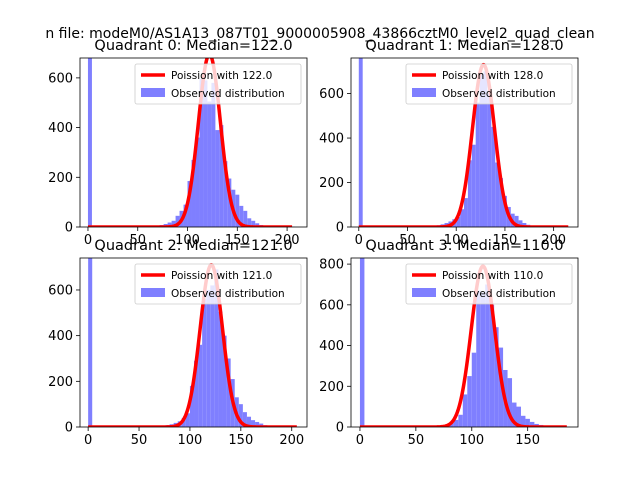  What do you see at coordinates (489, 84) in the screenshot?
I see `legend: Poission with 128.0 Observed distribution` at bounding box center [489, 84].